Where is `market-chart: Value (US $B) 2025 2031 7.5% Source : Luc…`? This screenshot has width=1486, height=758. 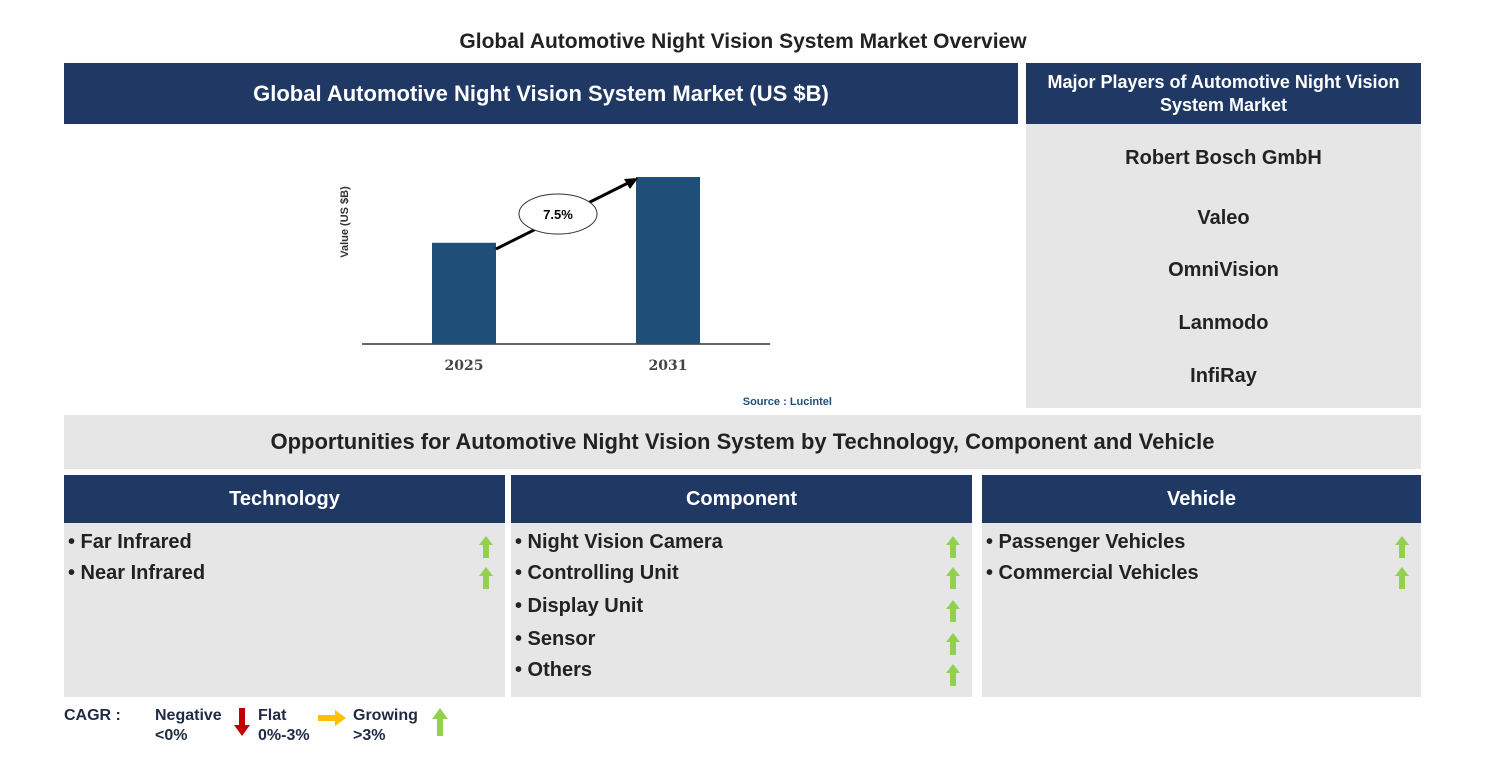 market-chart: Value (US $B) 2025 2031 7.5% Source : Luc… is located at coordinates (585, 292).